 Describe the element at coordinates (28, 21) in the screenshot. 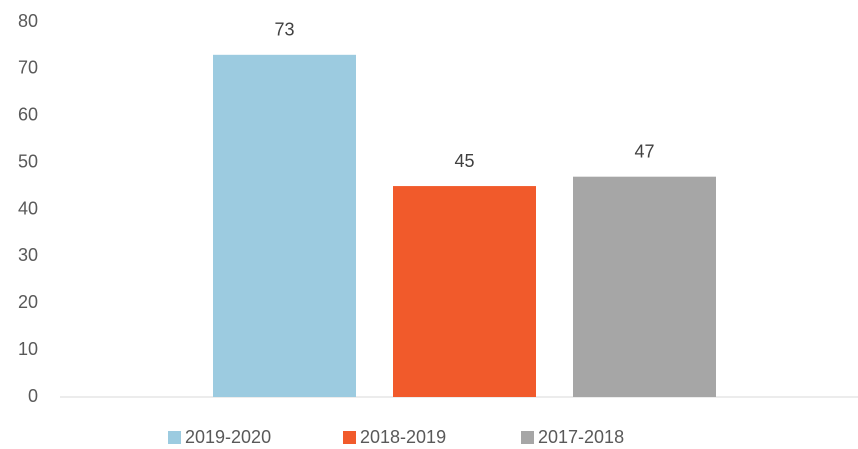

I see `y-tick-label: 80` at that location.